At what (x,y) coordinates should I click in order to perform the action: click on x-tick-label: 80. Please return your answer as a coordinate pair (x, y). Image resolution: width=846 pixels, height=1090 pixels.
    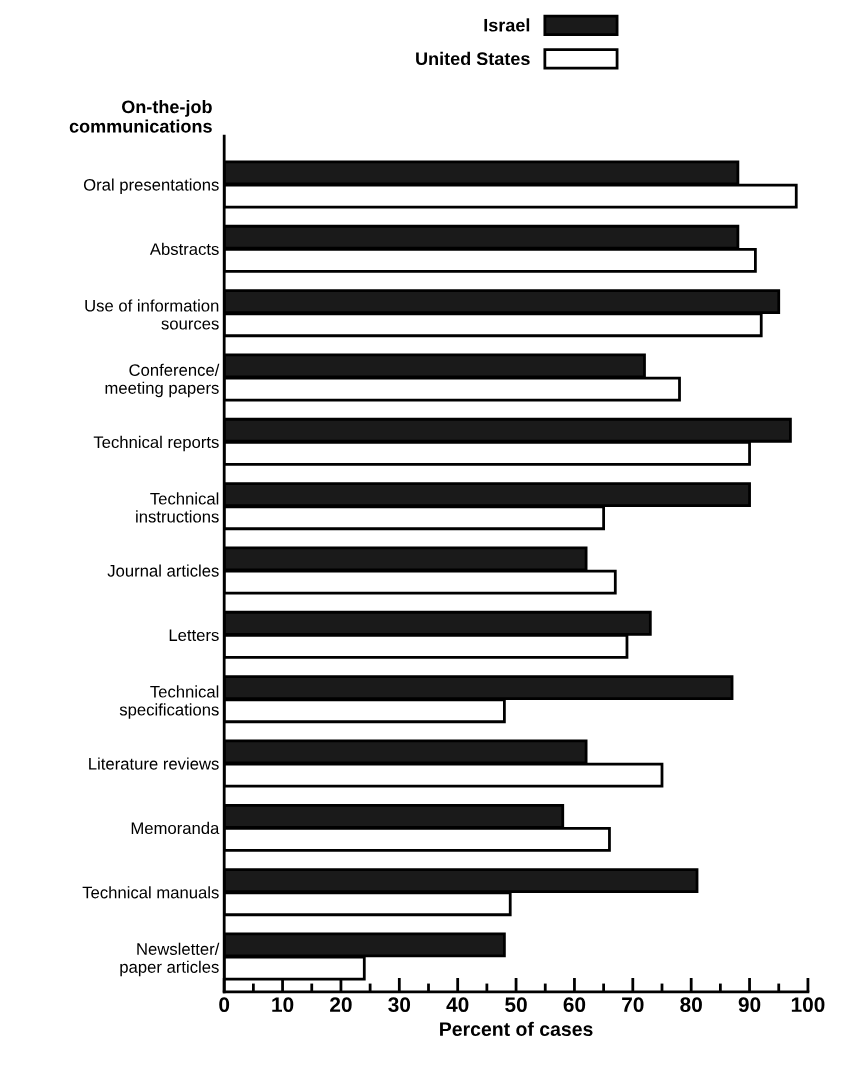
    Looking at the image, I should click on (691, 1005).